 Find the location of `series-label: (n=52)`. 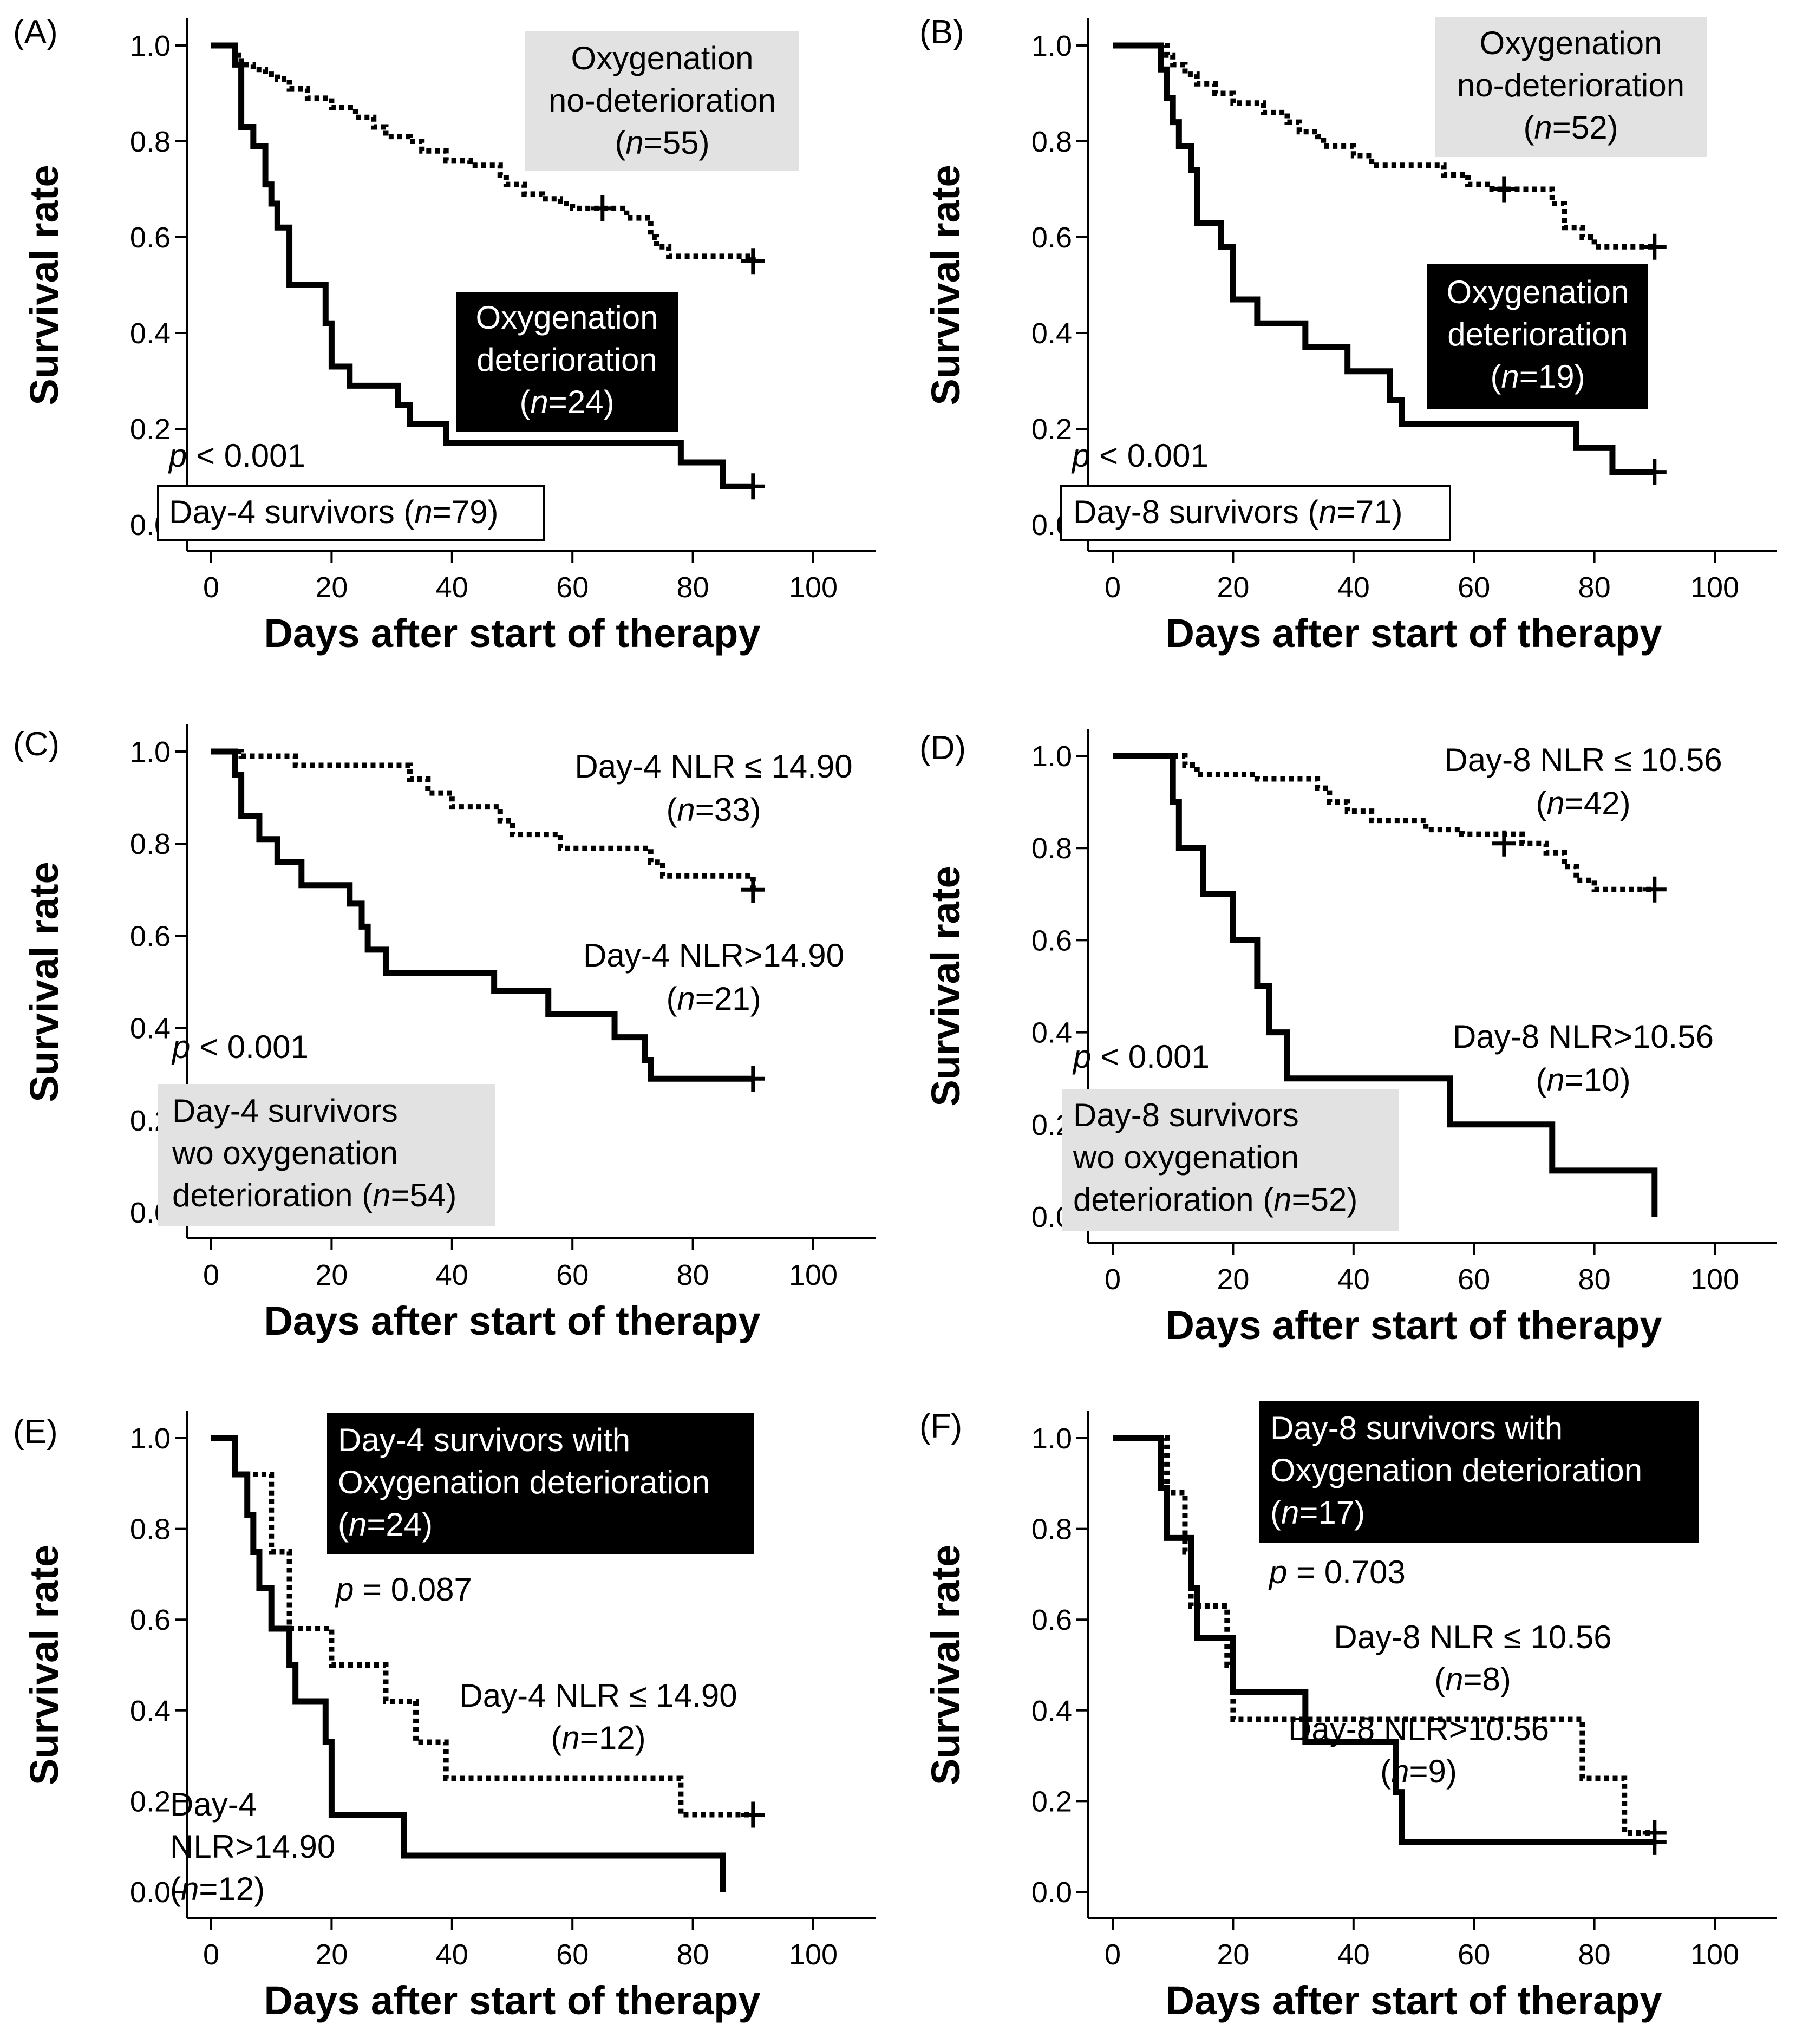

series-label: (n=52) is located at coordinates (1571, 127).